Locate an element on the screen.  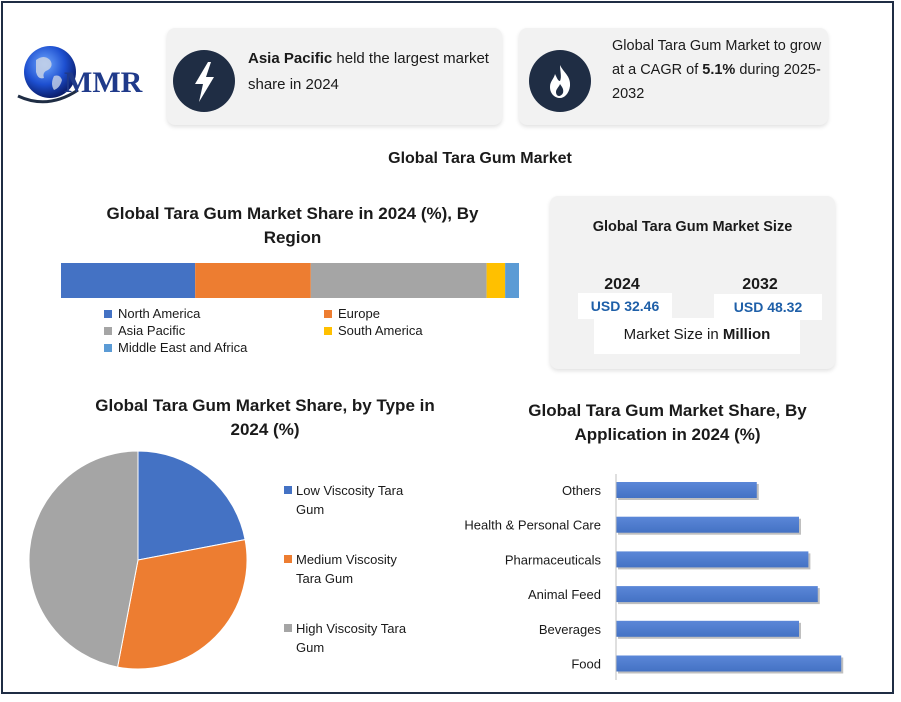
market-size-caption: Market Size in Million is located at coordinates (697, 334).